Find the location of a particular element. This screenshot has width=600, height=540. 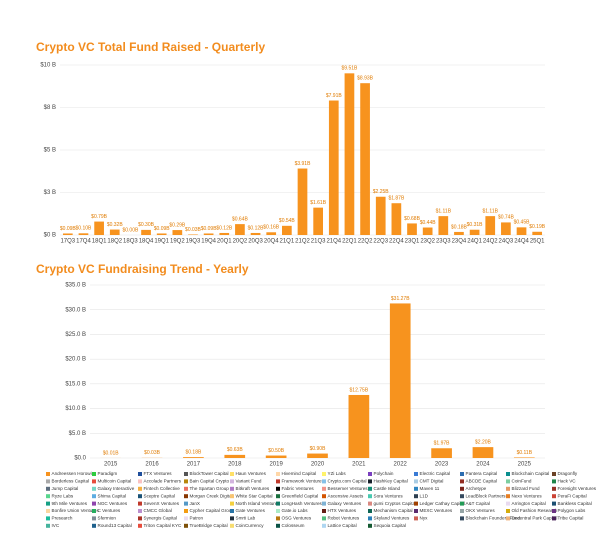

x-tick-label: 18Q4 is located at coordinates (146, 242).